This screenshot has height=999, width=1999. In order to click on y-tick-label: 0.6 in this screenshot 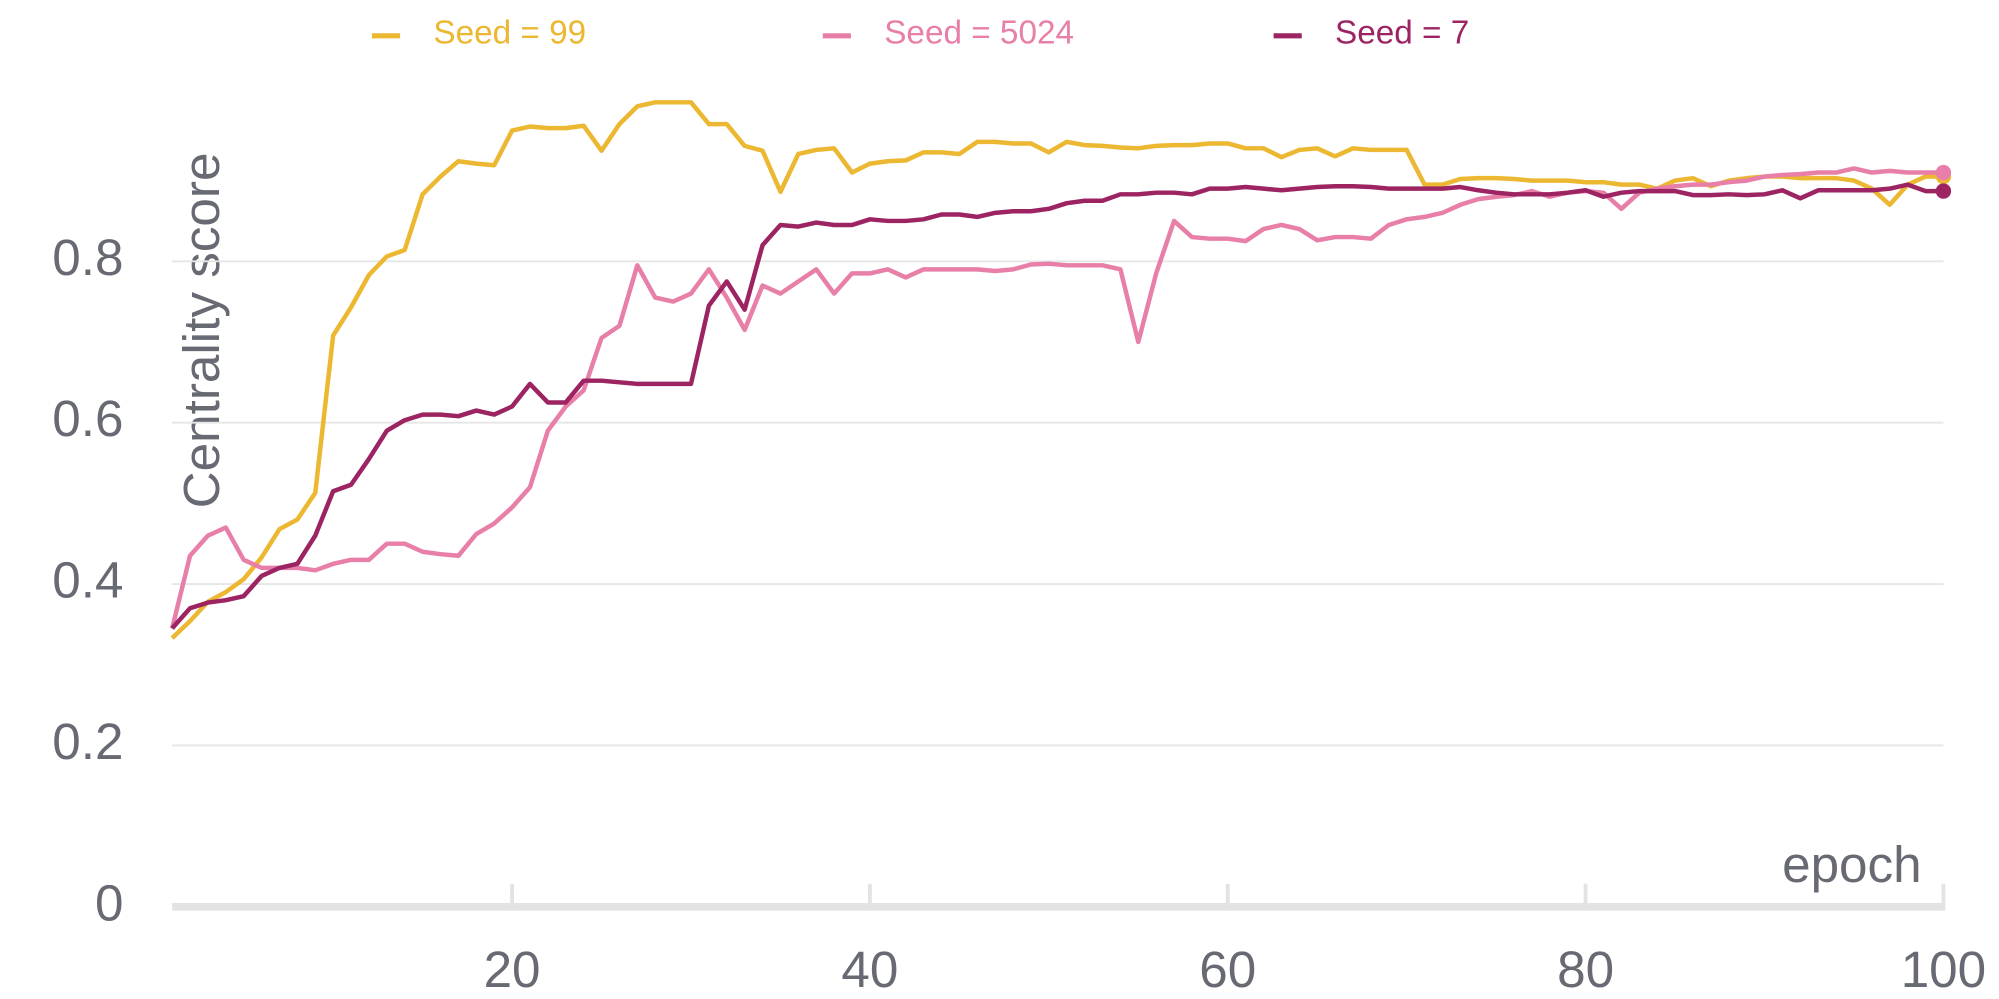, I will do `click(87, 418)`.